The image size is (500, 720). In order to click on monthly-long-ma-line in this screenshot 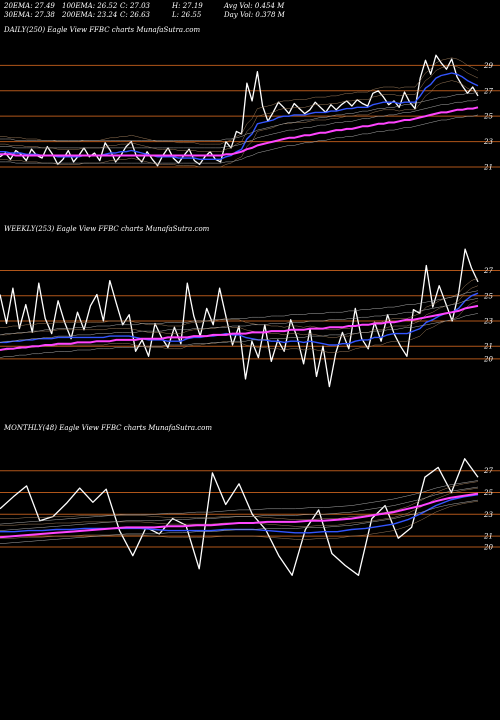, I will do `click(239, 515)`.